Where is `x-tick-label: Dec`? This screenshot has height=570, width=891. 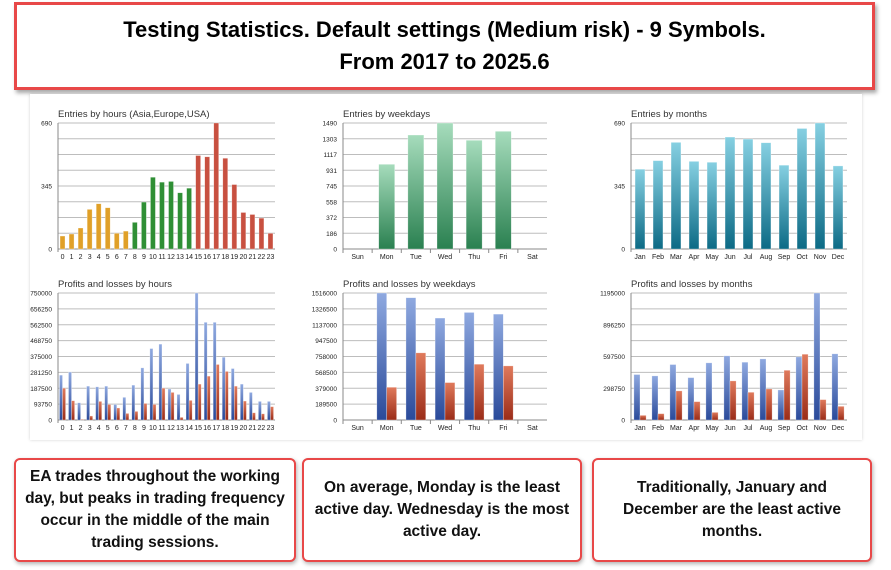
x-tick-label: Dec is located at coordinates (838, 428).